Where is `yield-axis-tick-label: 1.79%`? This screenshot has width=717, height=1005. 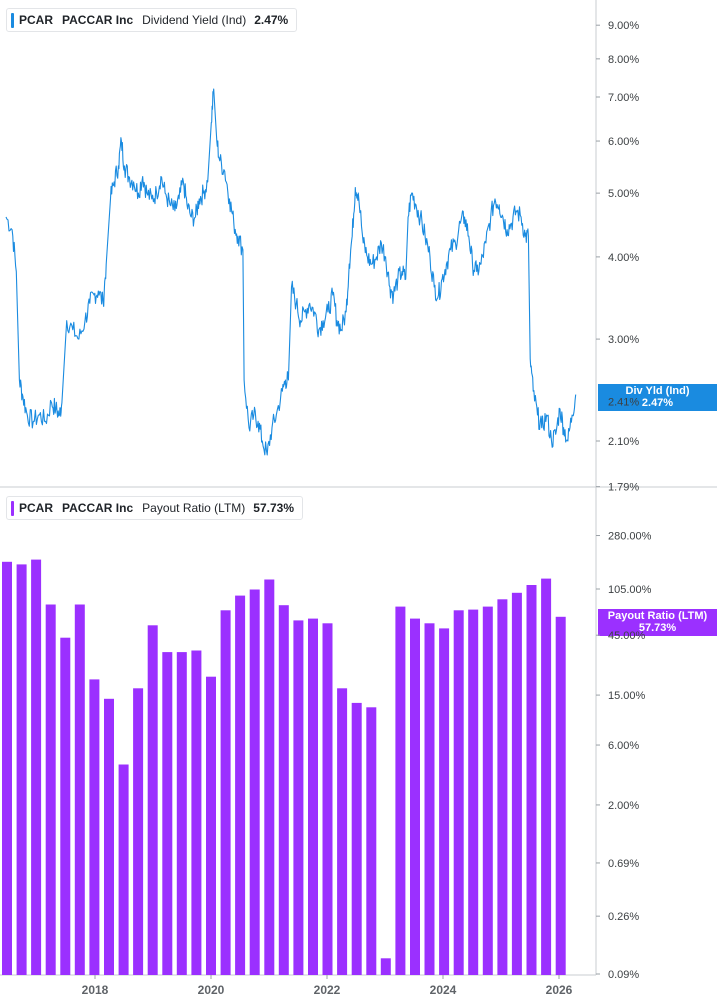
yield-axis-tick-label: 1.79% is located at coordinates (623, 488).